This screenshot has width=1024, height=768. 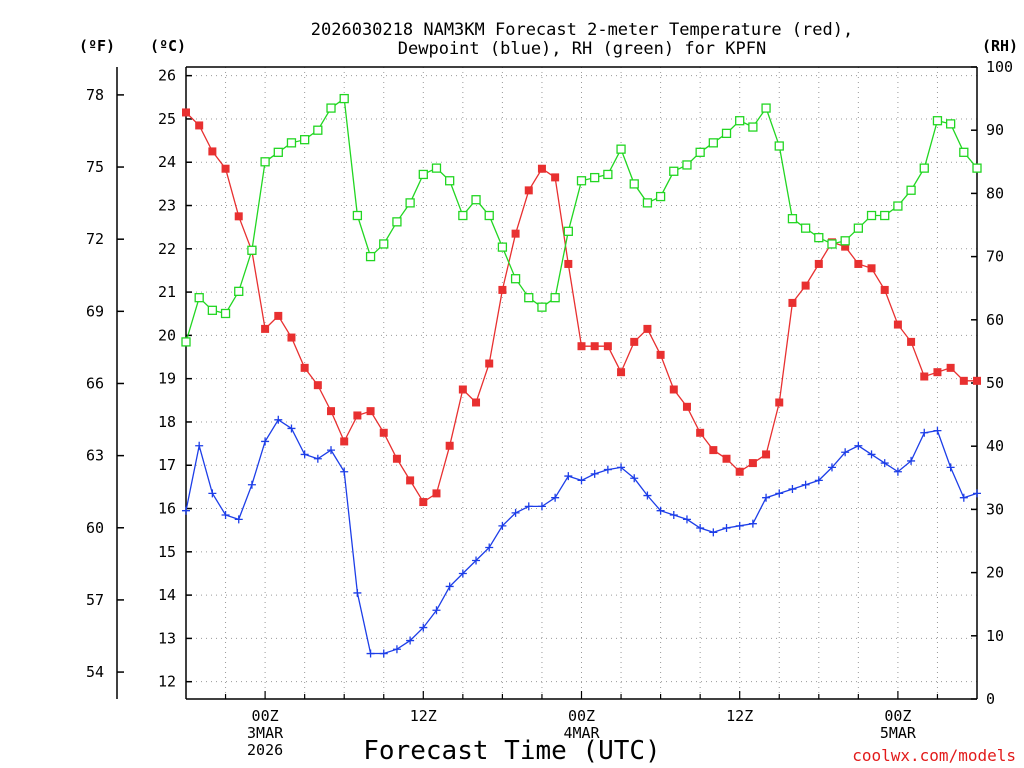 I want to click on fahrenheit-unit-label: (ºF), so click(x=97, y=46).